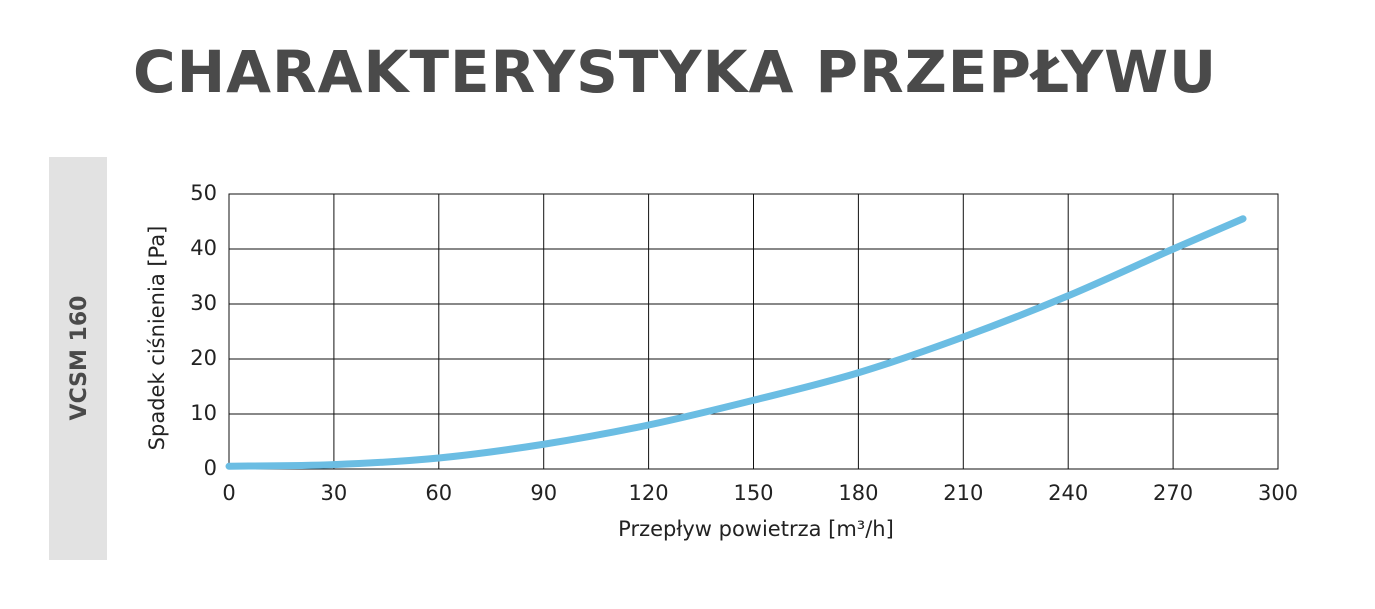 This screenshot has width=1375, height=609. Describe the element at coordinates (334, 493) in the screenshot. I see `x-tick-label: 30` at that location.